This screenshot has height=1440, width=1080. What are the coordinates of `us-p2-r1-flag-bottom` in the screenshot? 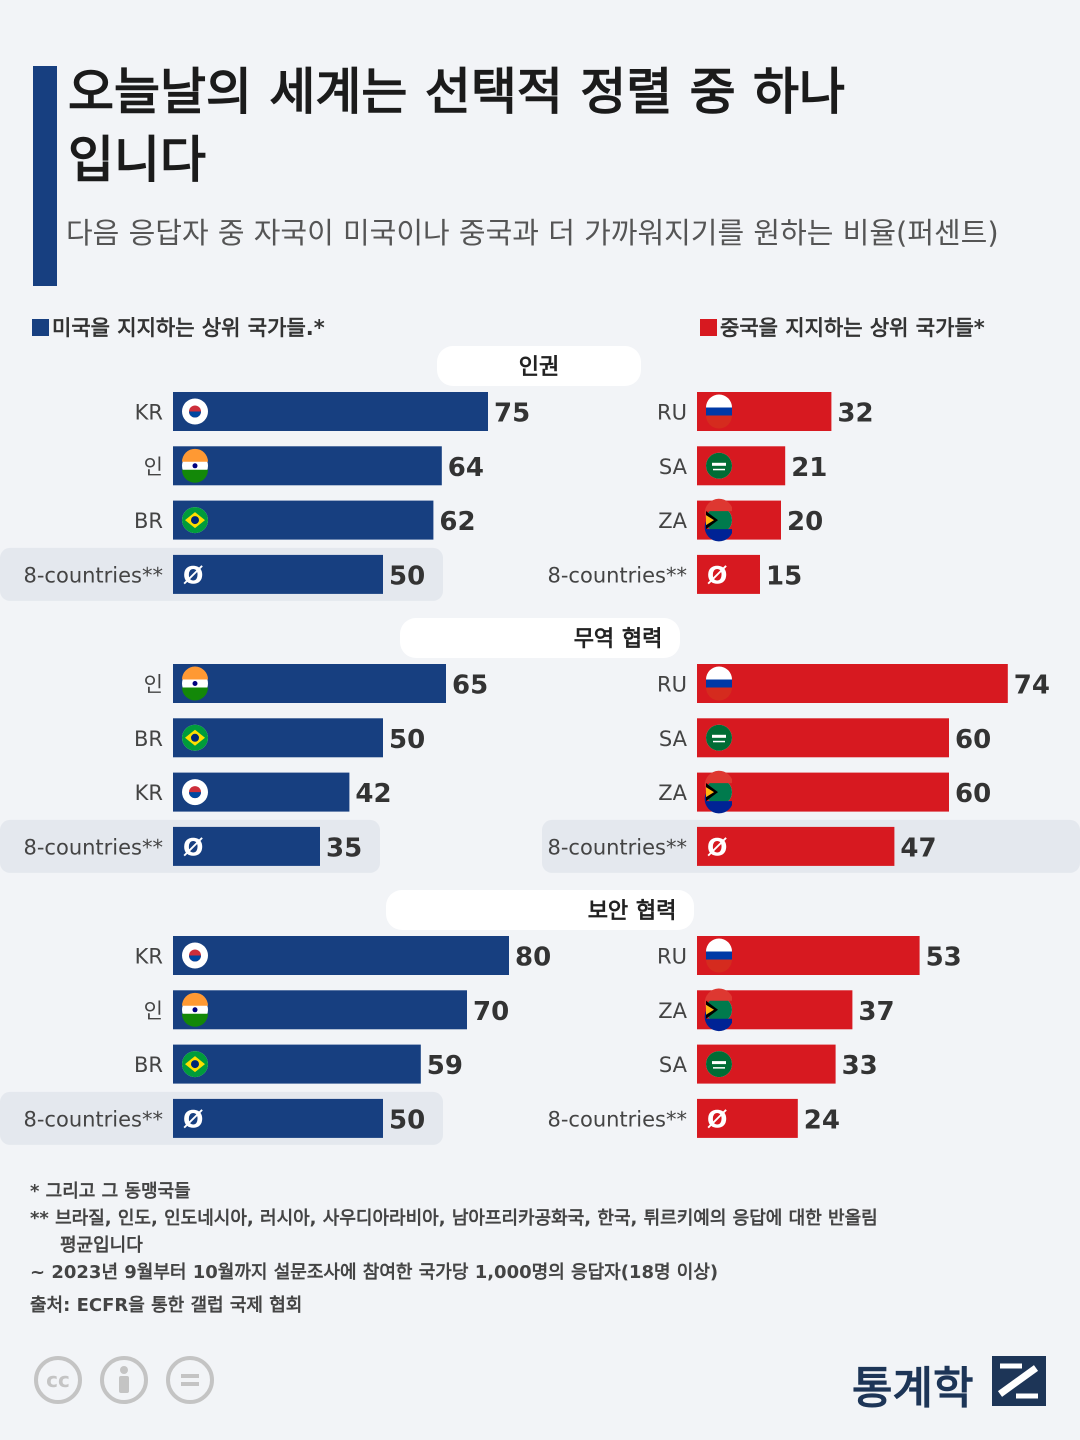 It's located at (195, 1020).